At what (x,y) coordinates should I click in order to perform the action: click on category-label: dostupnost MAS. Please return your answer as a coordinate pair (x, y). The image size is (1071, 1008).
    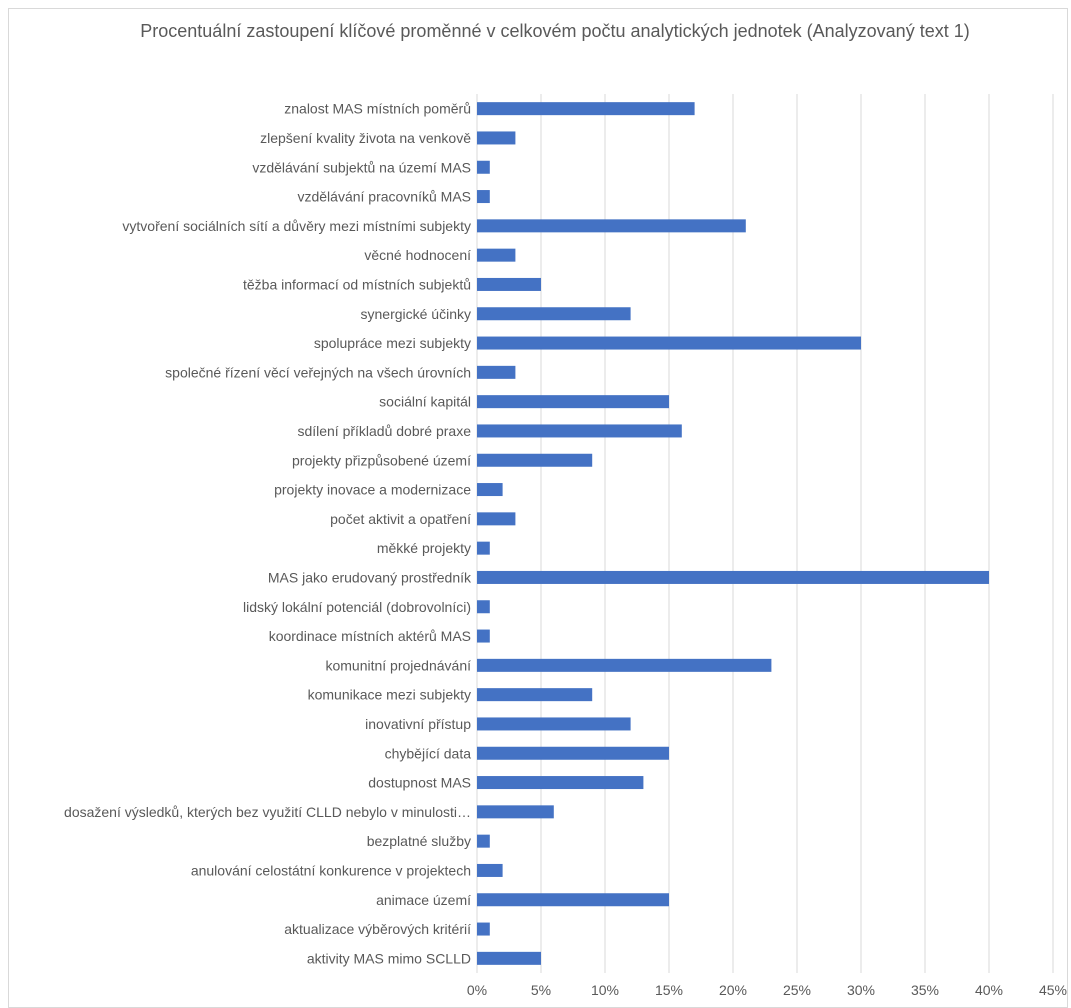
    Looking at the image, I should click on (419, 783).